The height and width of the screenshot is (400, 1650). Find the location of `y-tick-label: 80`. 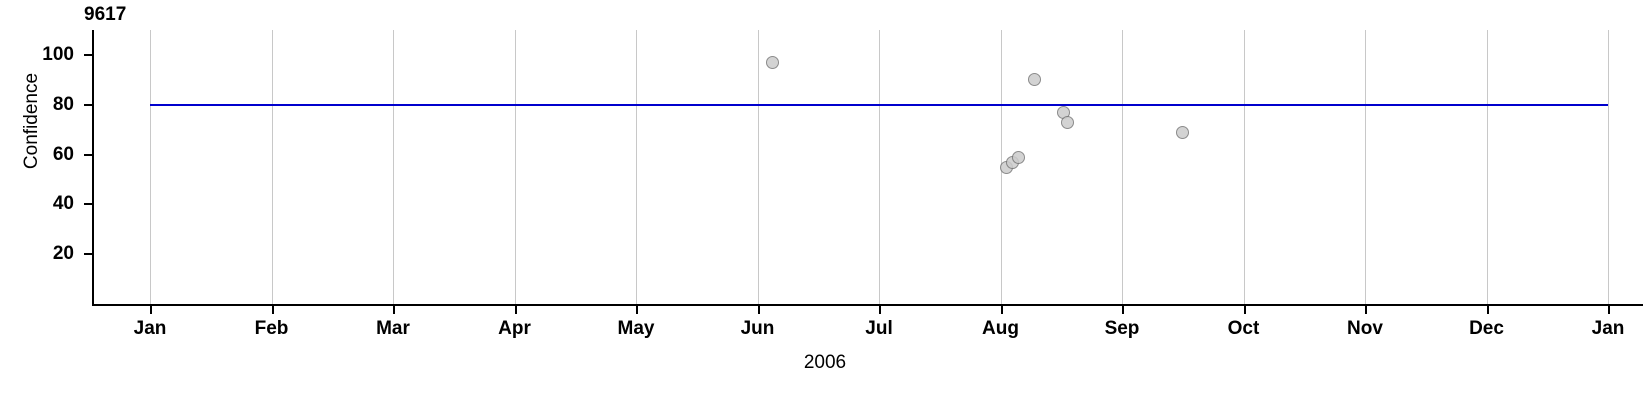

y-tick-label: 80 is located at coordinates (63, 104).